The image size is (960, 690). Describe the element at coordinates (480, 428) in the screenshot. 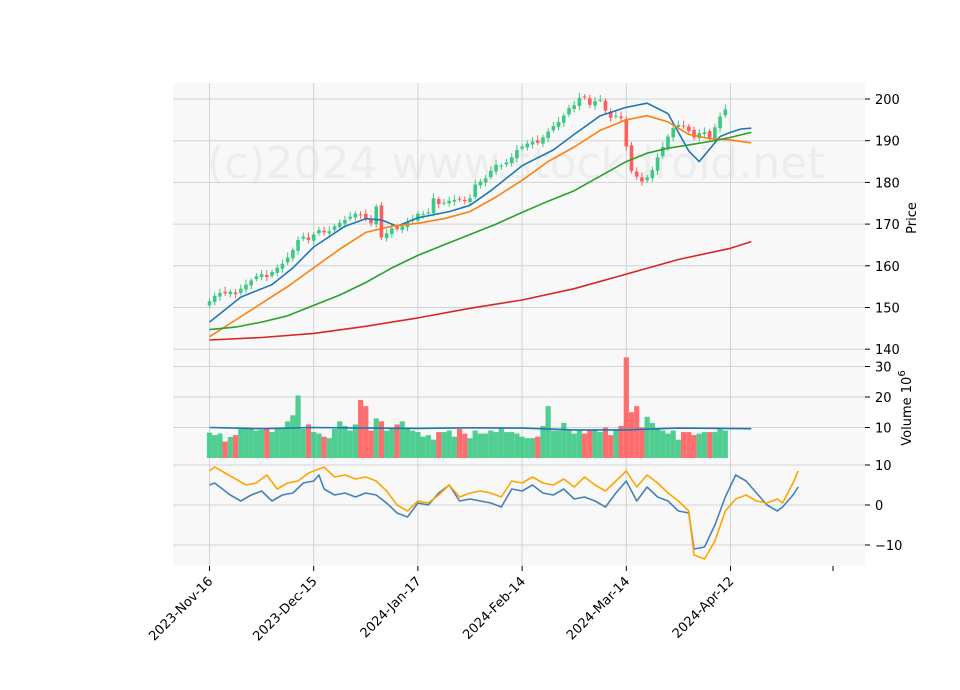

I see `volume-ma-line` at that location.